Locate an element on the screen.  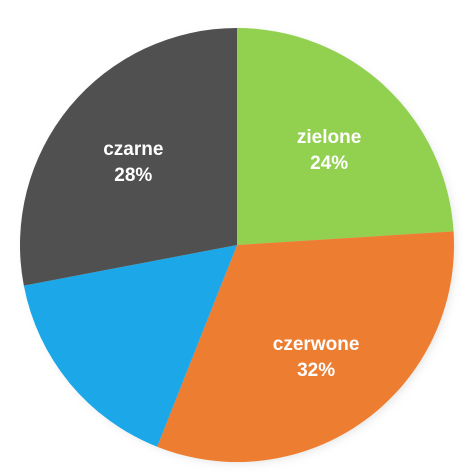
slice-value-label: 28% is located at coordinates (133, 175).